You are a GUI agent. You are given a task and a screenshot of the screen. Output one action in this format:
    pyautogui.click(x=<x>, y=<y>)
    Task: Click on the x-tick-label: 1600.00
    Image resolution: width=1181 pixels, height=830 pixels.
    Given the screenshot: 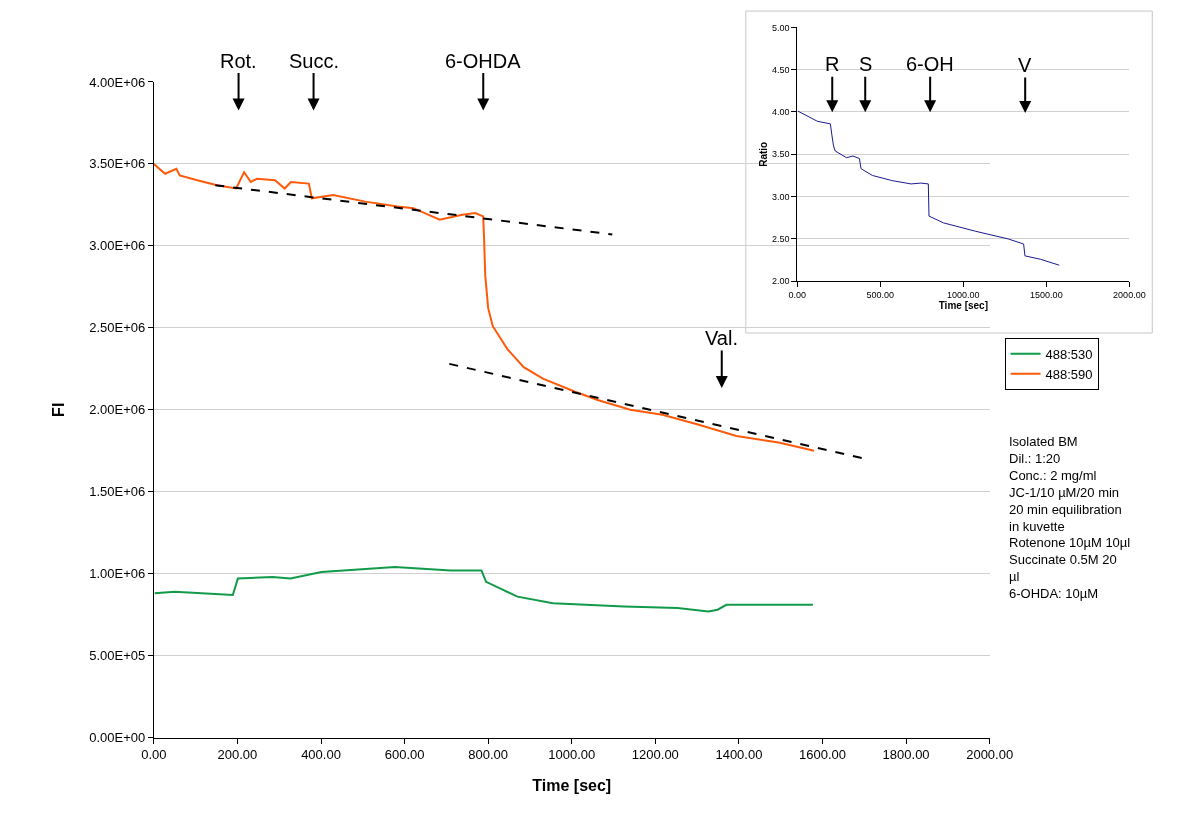 What is the action you would take?
    pyautogui.click(x=823, y=755)
    